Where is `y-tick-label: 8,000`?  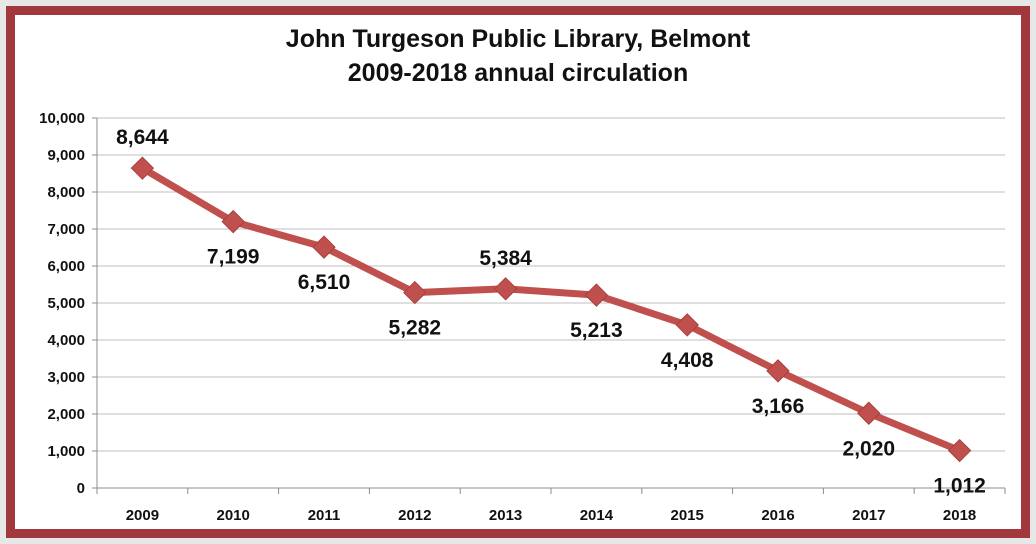 y-tick-label: 8,000 is located at coordinates (66, 192).